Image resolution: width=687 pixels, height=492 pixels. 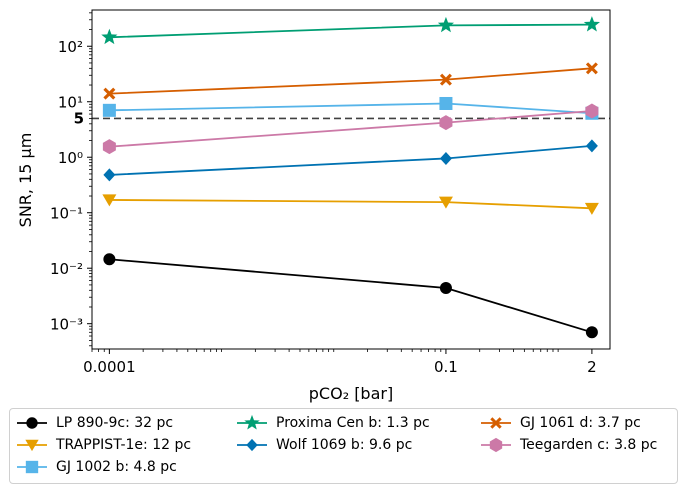 I want to click on legend-entry: LP 890-9c: 32 pc, so click(x=94, y=423).